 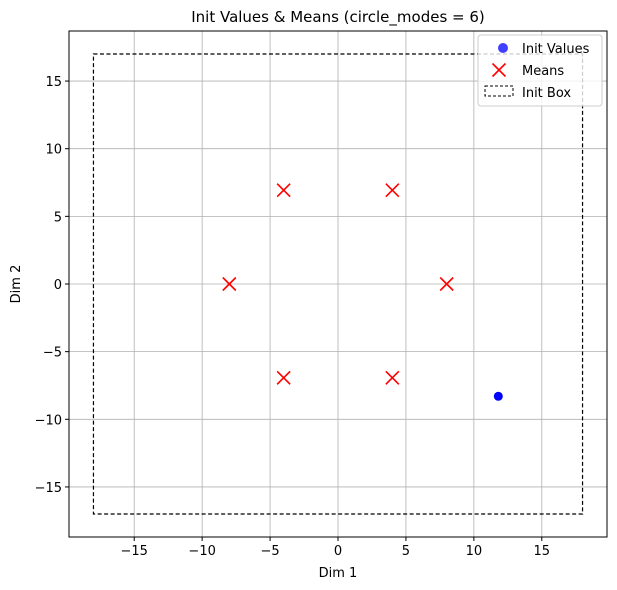 I want to click on y-tick-label: 10, so click(x=53, y=150).